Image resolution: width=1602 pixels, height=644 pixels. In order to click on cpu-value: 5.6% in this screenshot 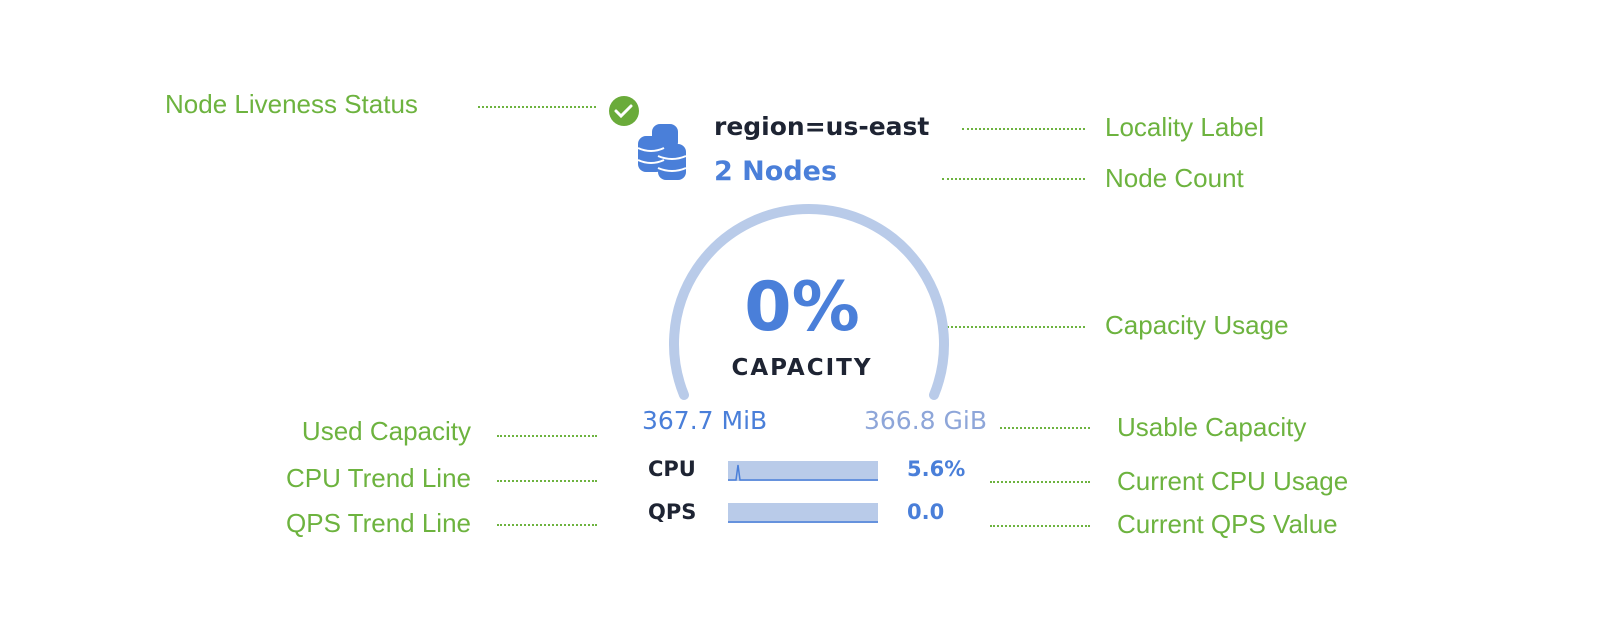, I will do `click(936, 469)`.